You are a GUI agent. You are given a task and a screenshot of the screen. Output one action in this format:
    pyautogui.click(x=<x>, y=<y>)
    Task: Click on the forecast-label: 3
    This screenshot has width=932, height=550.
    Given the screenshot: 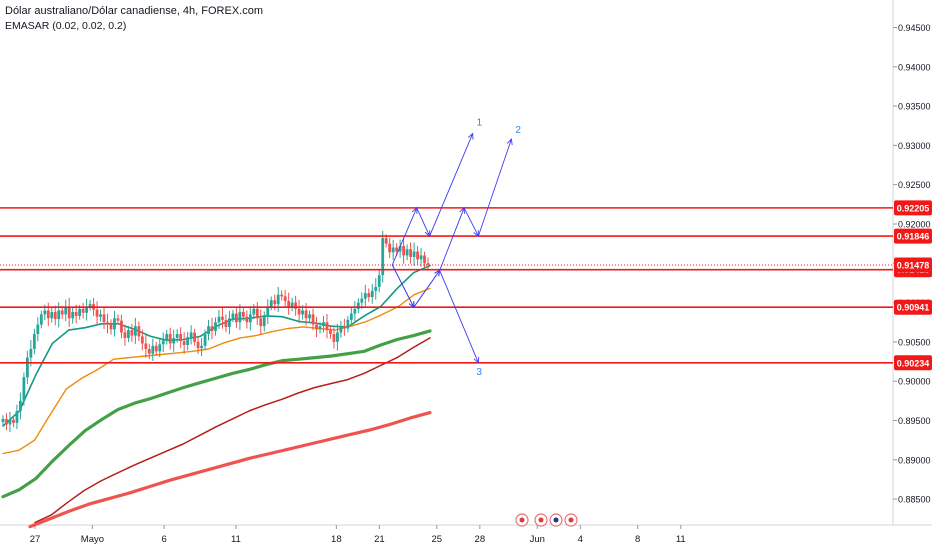 What is the action you would take?
    pyautogui.click(x=479, y=372)
    